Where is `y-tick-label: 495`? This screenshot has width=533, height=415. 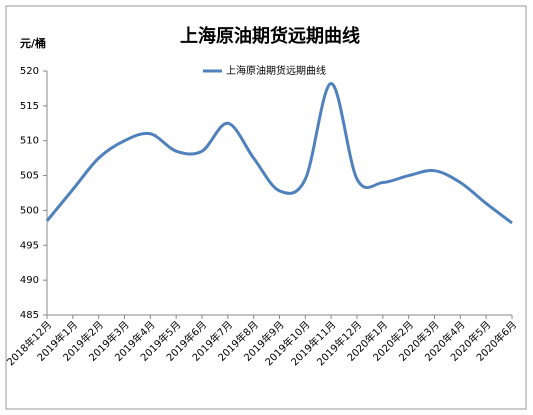
y-tick-label: 495 is located at coordinates (29, 245).